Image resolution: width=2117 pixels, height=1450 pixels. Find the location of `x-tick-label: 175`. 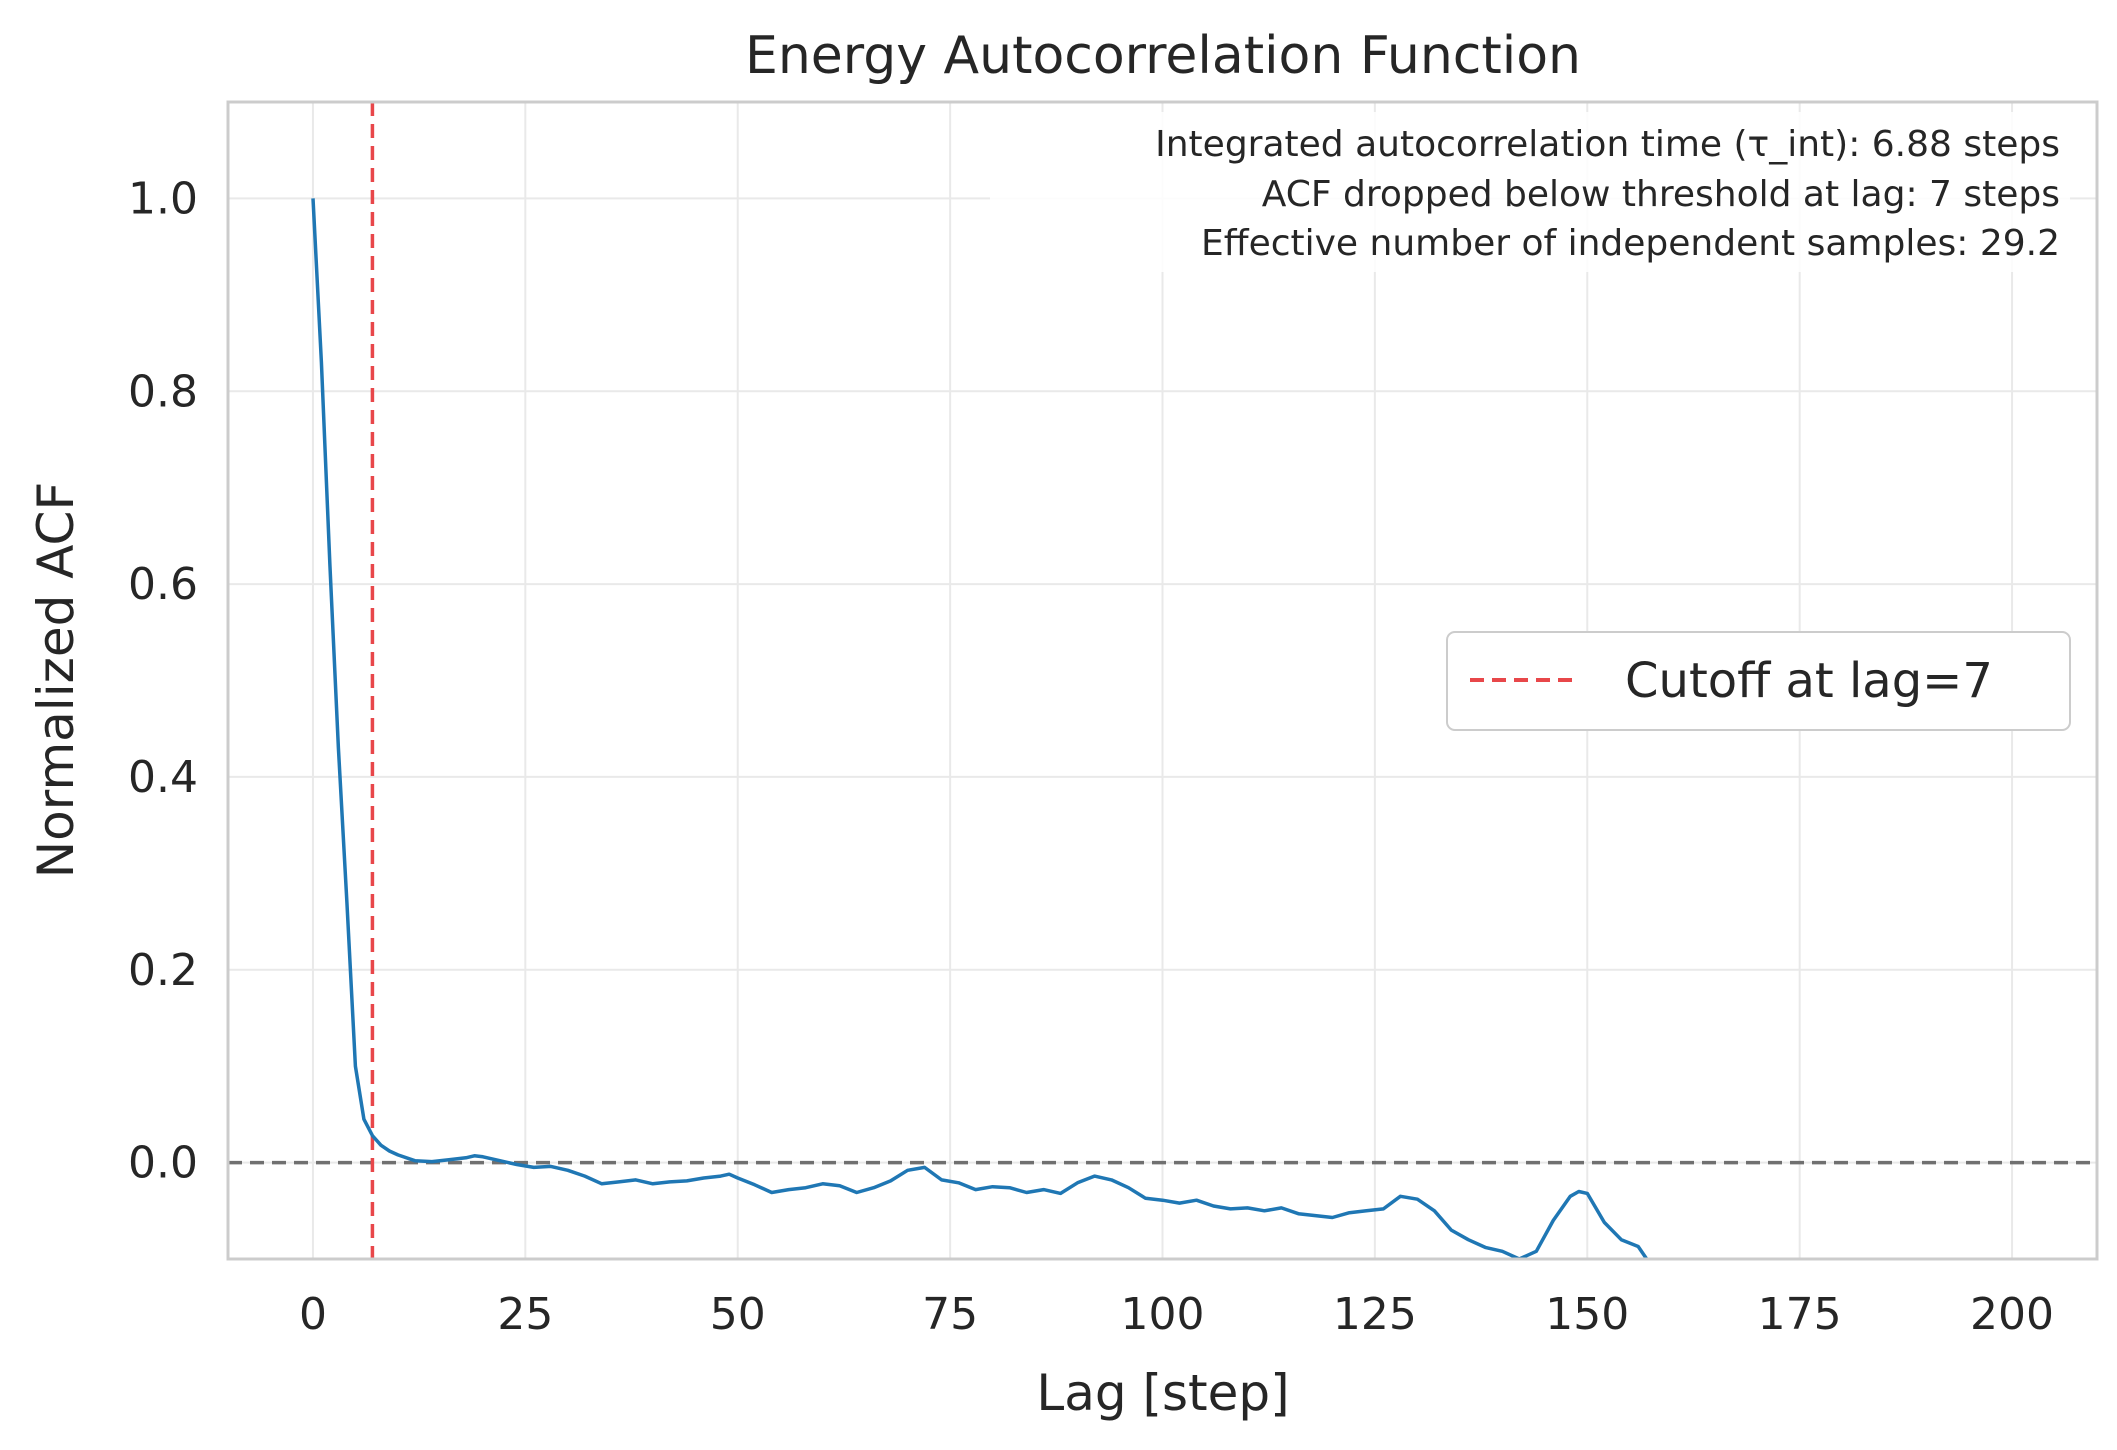

x-tick-label: 175 is located at coordinates (1800, 1314).